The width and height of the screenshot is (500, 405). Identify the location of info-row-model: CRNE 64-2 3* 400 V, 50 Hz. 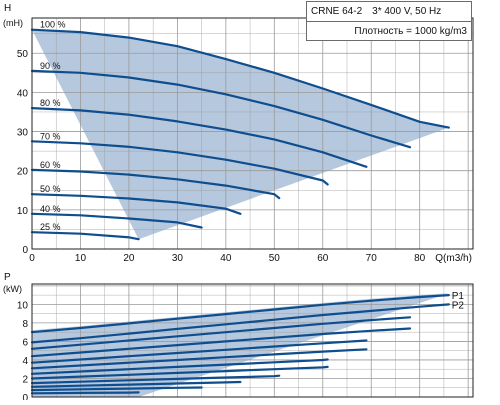
(389, 11).